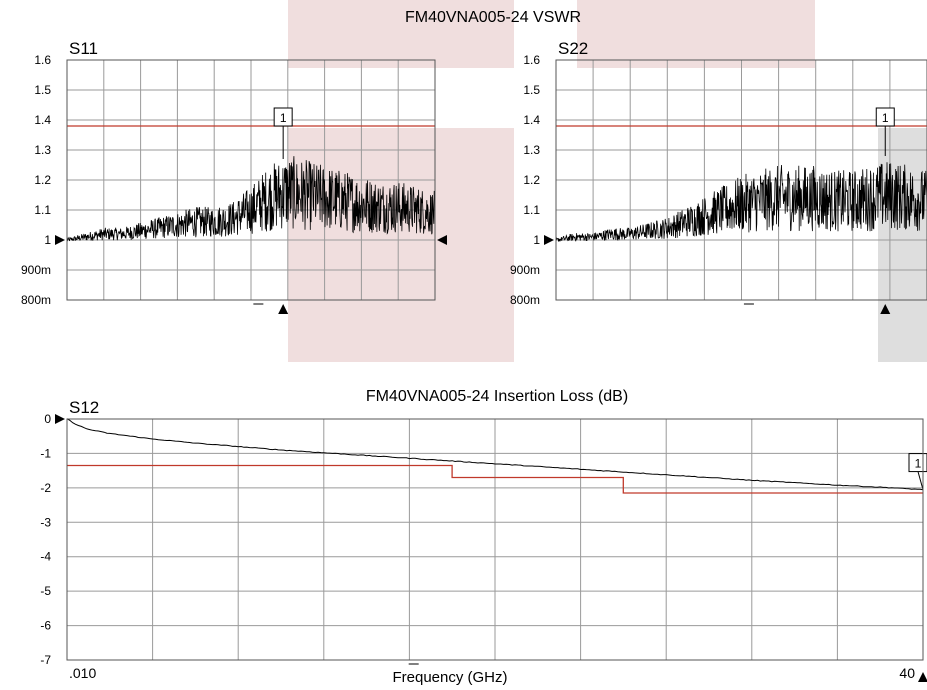 The image size is (927, 690). I want to click on highlight-band-title-right, so click(696, 34).